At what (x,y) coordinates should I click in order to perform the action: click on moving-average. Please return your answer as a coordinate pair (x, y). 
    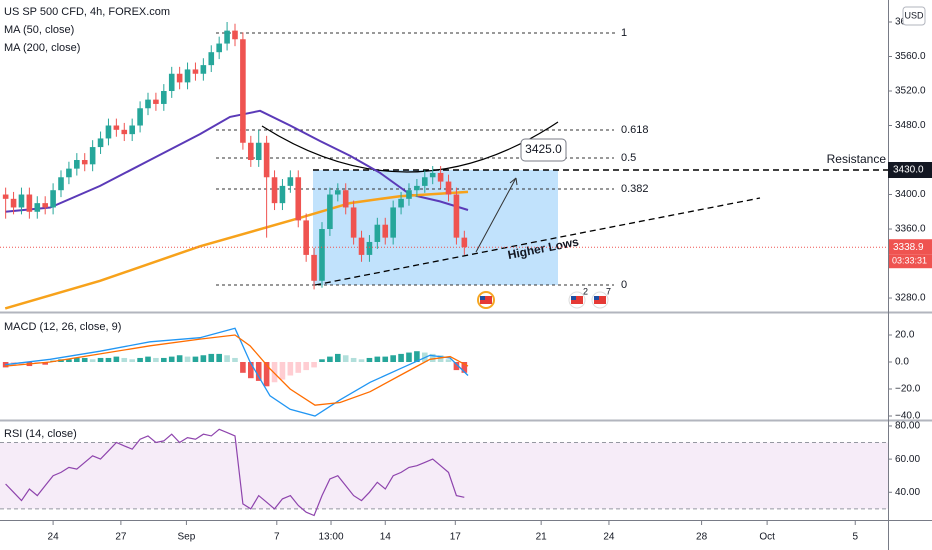
    Looking at the image, I should click on (237, 161).